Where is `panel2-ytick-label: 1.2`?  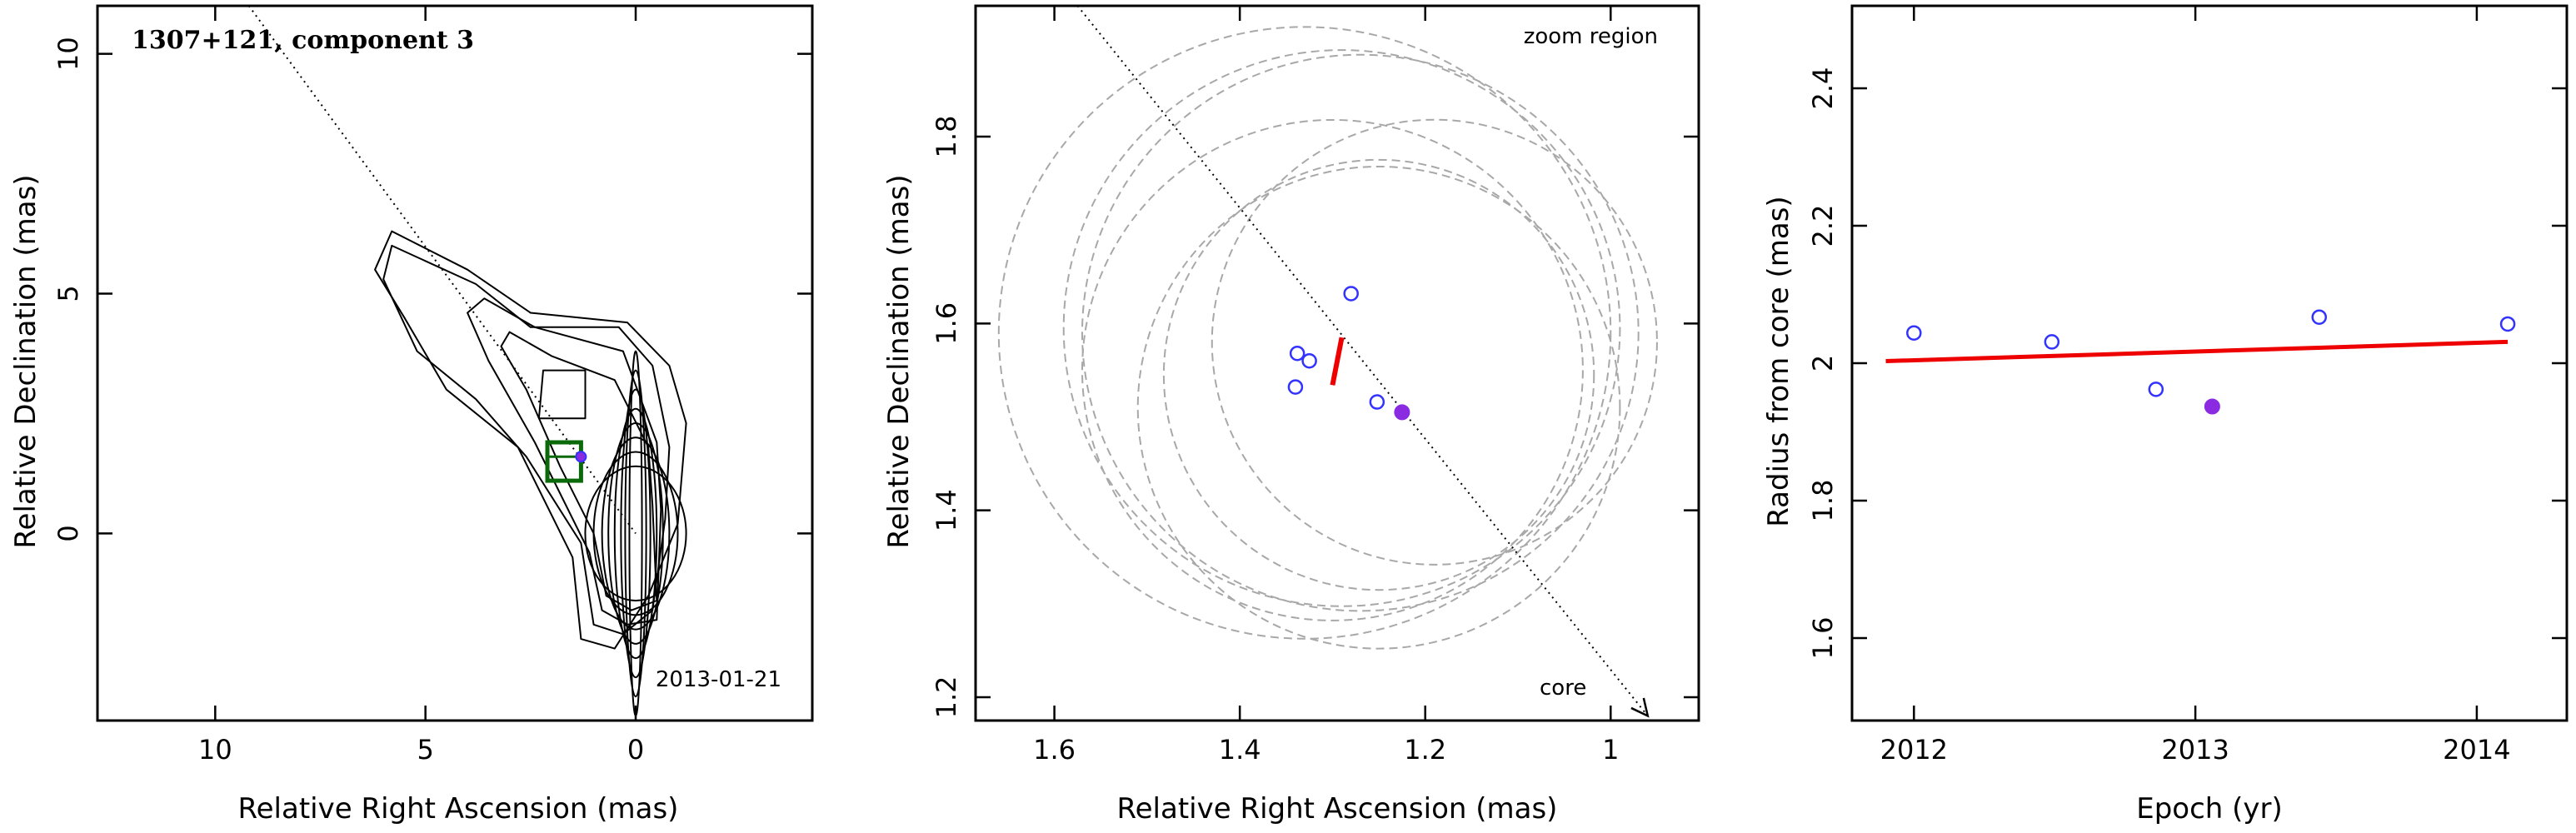
panel2-ytick-label: 1.2 is located at coordinates (946, 697).